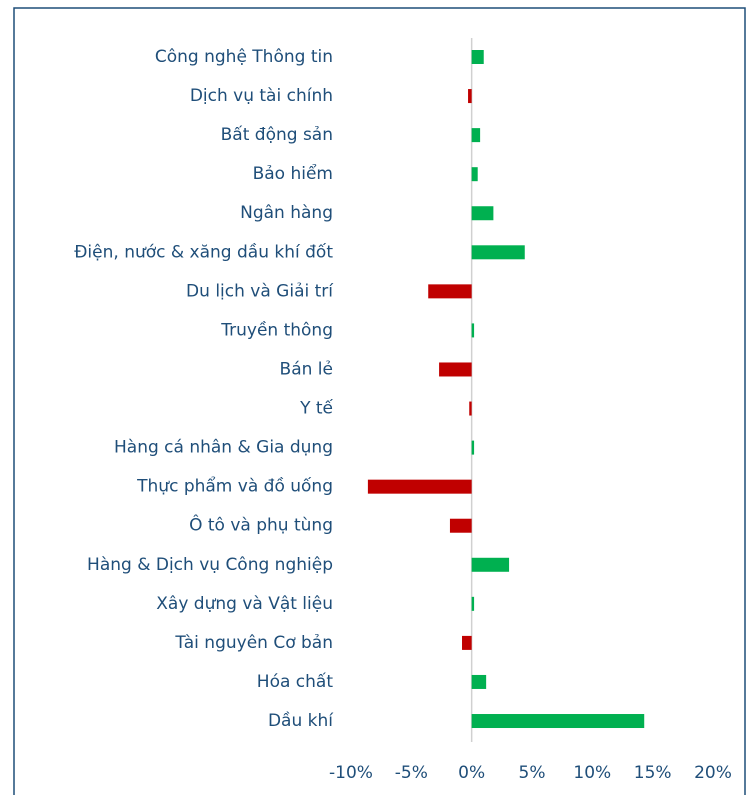  What do you see at coordinates (351, 773) in the screenshot?
I see `x-tick-label: -10%` at bounding box center [351, 773].